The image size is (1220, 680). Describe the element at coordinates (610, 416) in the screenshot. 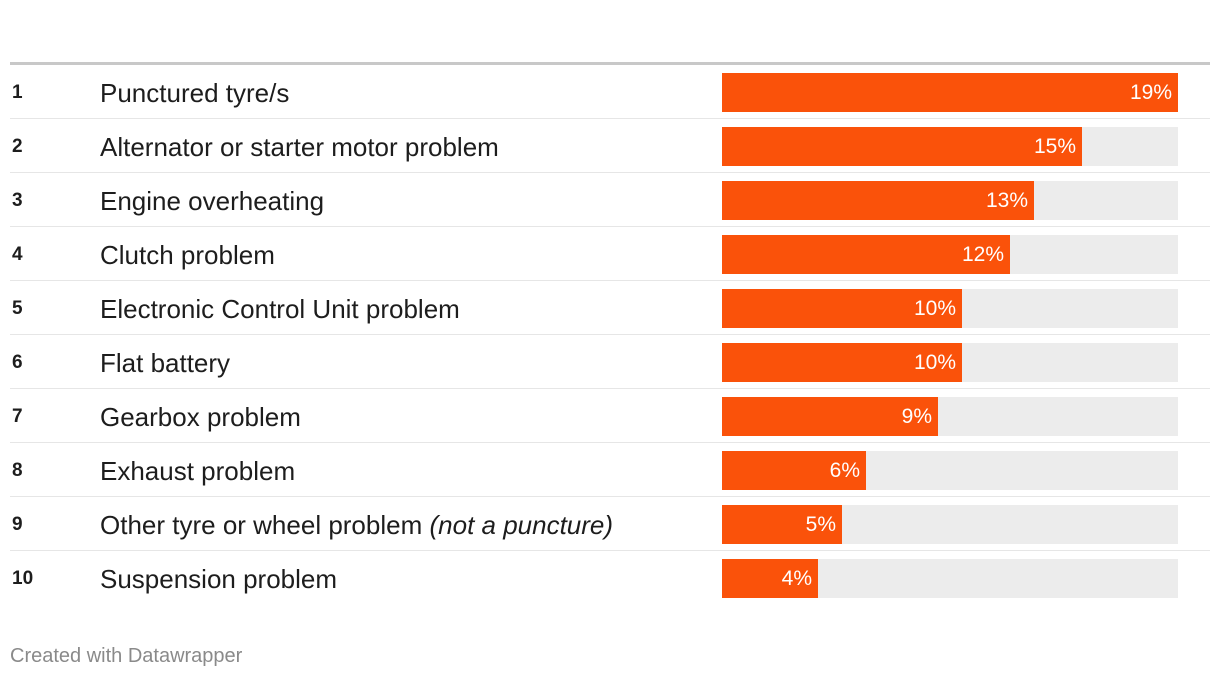

I see `table-row: 7 Gearbox problem 9%` at that location.